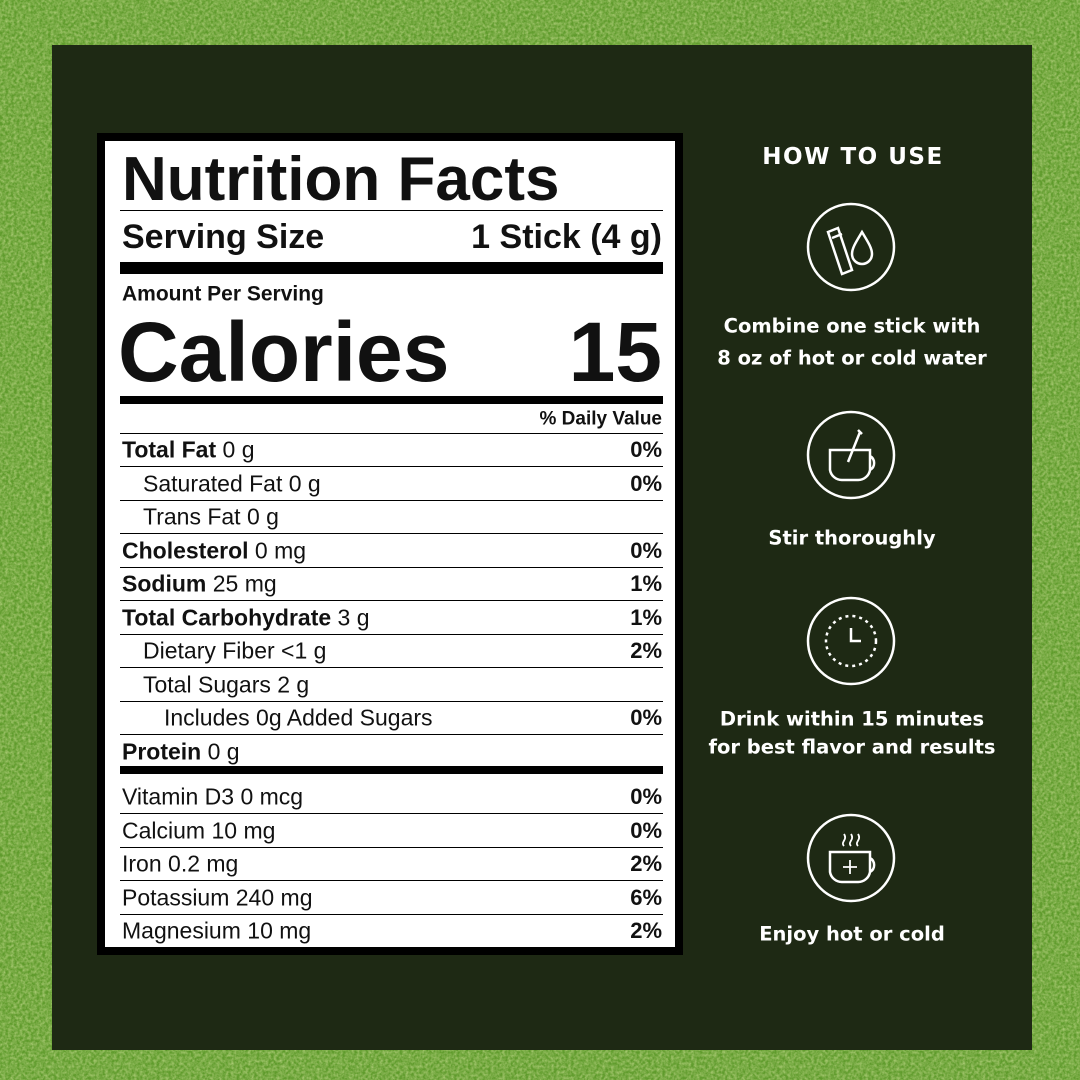  I want to click on how-title: HOW TO USE, so click(853, 157).